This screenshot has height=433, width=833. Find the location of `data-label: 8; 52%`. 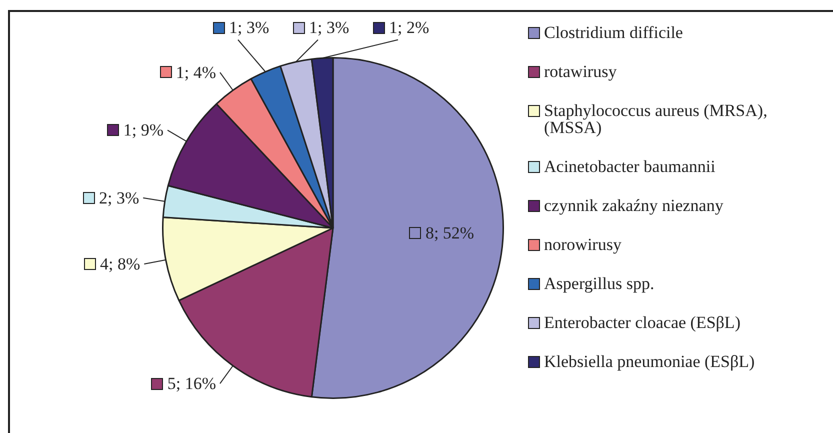

data-label: 8; 52% is located at coordinates (449, 232).